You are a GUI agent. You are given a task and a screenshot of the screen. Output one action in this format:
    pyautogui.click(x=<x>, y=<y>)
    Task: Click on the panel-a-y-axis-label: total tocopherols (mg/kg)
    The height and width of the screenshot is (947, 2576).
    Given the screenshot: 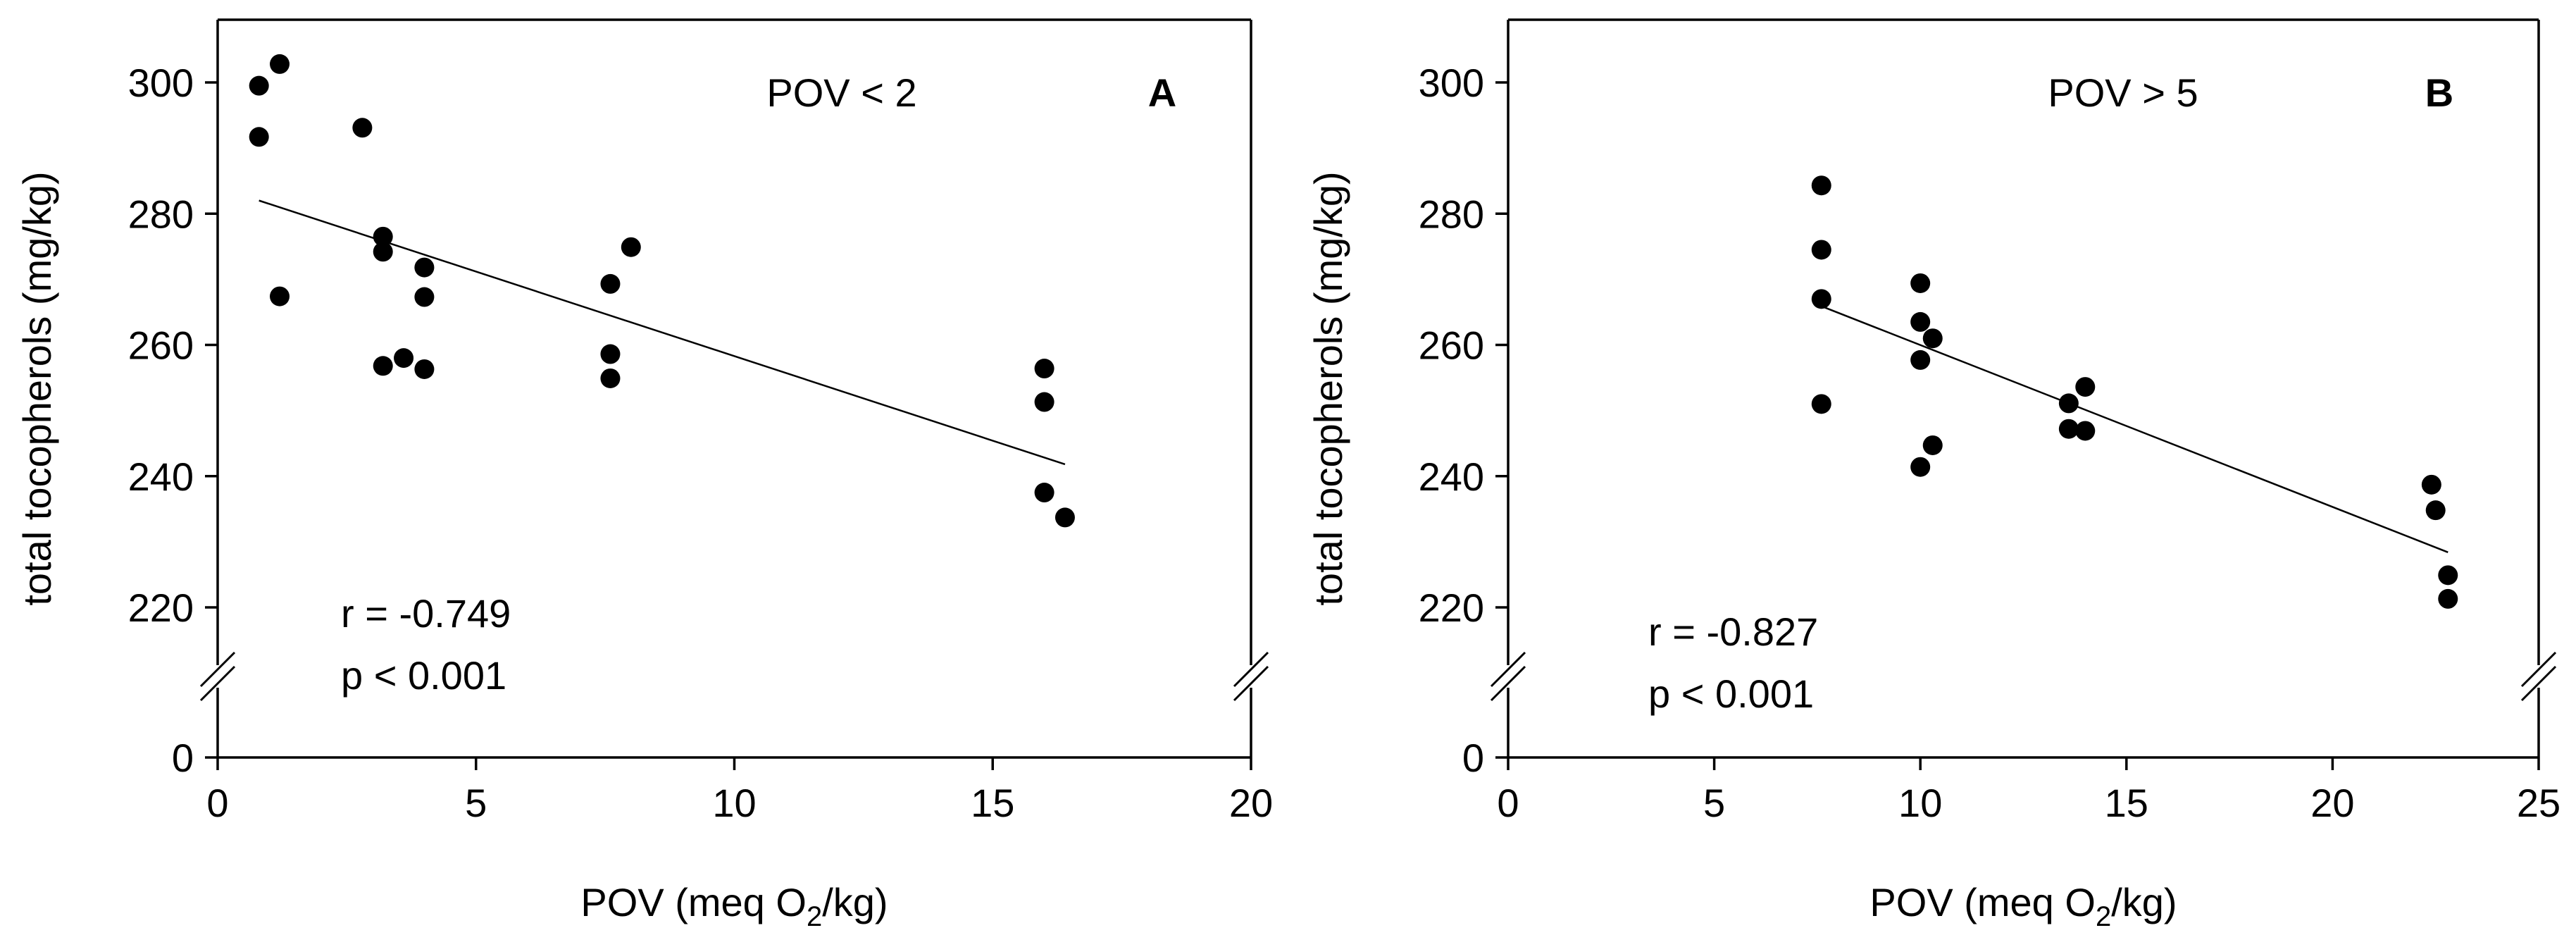 What is the action you would take?
    pyautogui.click(x=37, y=388)
    